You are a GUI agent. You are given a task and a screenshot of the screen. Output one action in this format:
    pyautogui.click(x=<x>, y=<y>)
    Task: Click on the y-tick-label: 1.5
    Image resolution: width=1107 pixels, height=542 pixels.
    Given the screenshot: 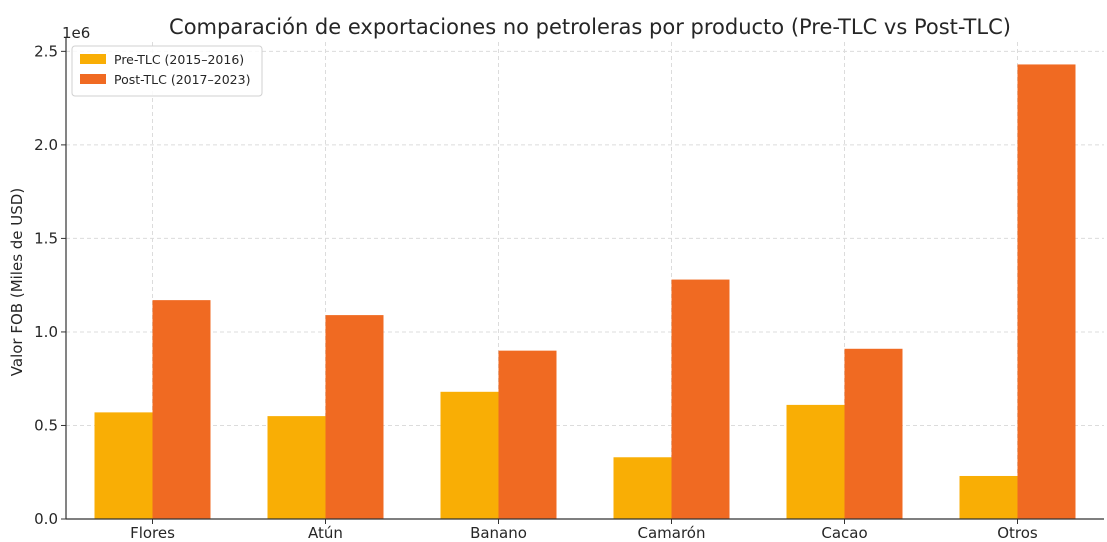 What is the action you would take?
    pyautogui.click(x=46, y=238)
    